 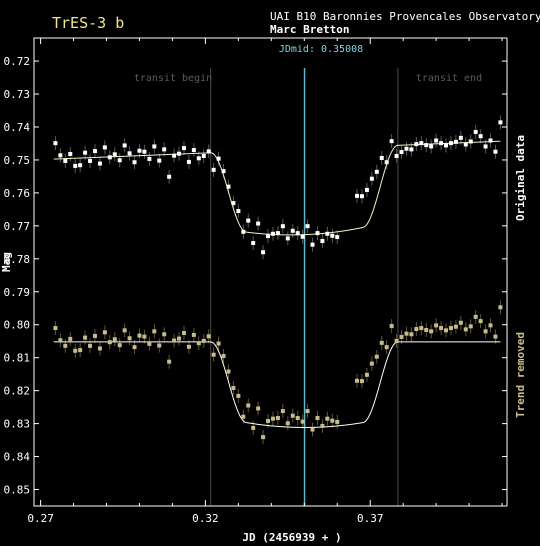 What do you see at coordinates (17, 259) in the screenshot?
I see `y-tick-label: 0.78` at bounding box center [17, 259].